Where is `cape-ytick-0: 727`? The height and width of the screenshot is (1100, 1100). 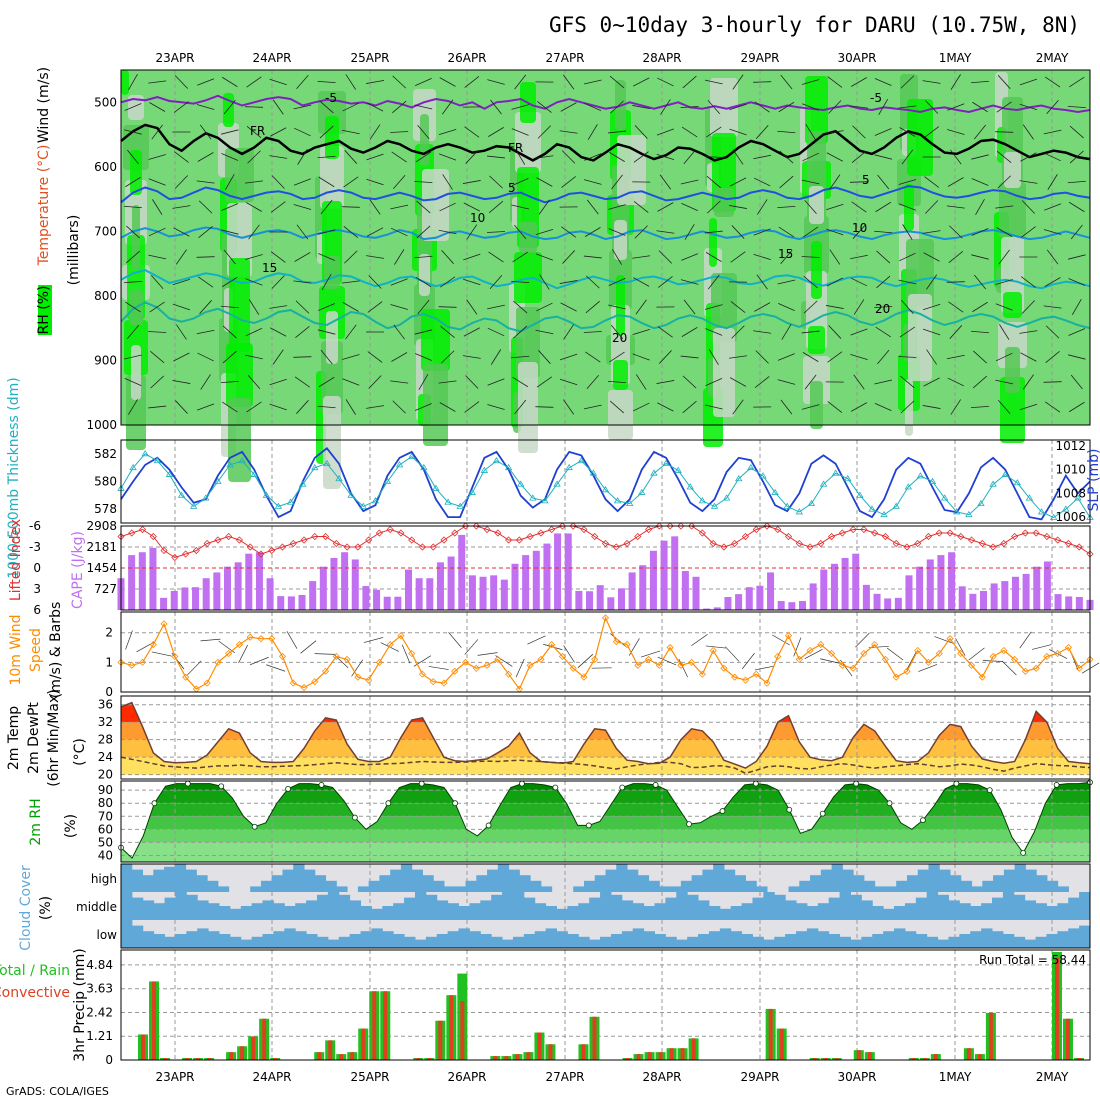 cape-ytick-0: 727 is located at coordinates (105, 589).